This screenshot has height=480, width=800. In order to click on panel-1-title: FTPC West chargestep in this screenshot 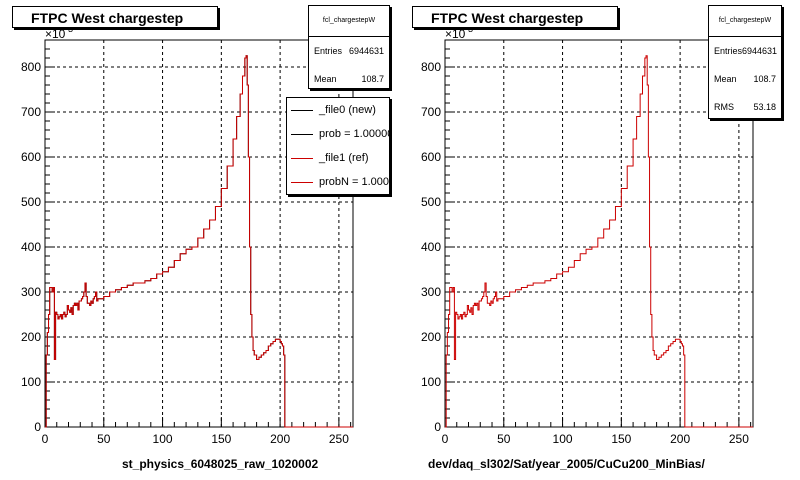, I will do `click(115, 17)`.